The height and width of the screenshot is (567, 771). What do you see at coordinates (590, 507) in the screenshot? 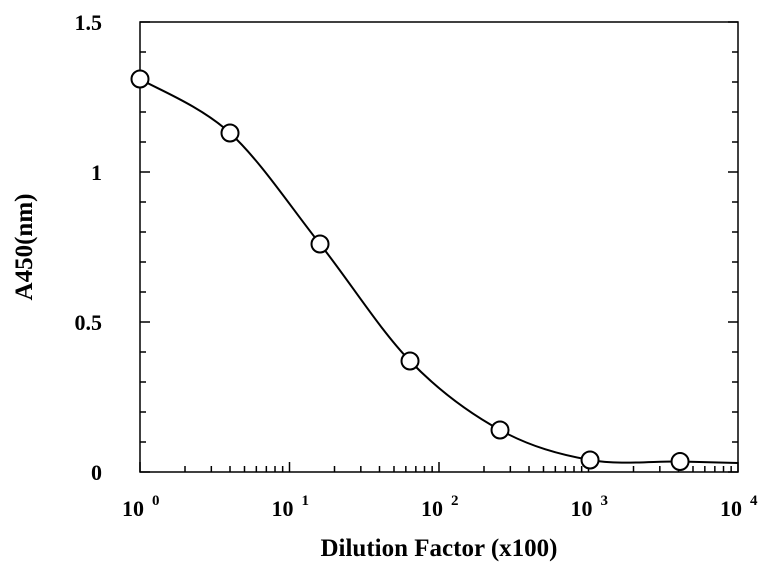
I see `x-tick-label: 10 3` at bounding box center [590, 507].